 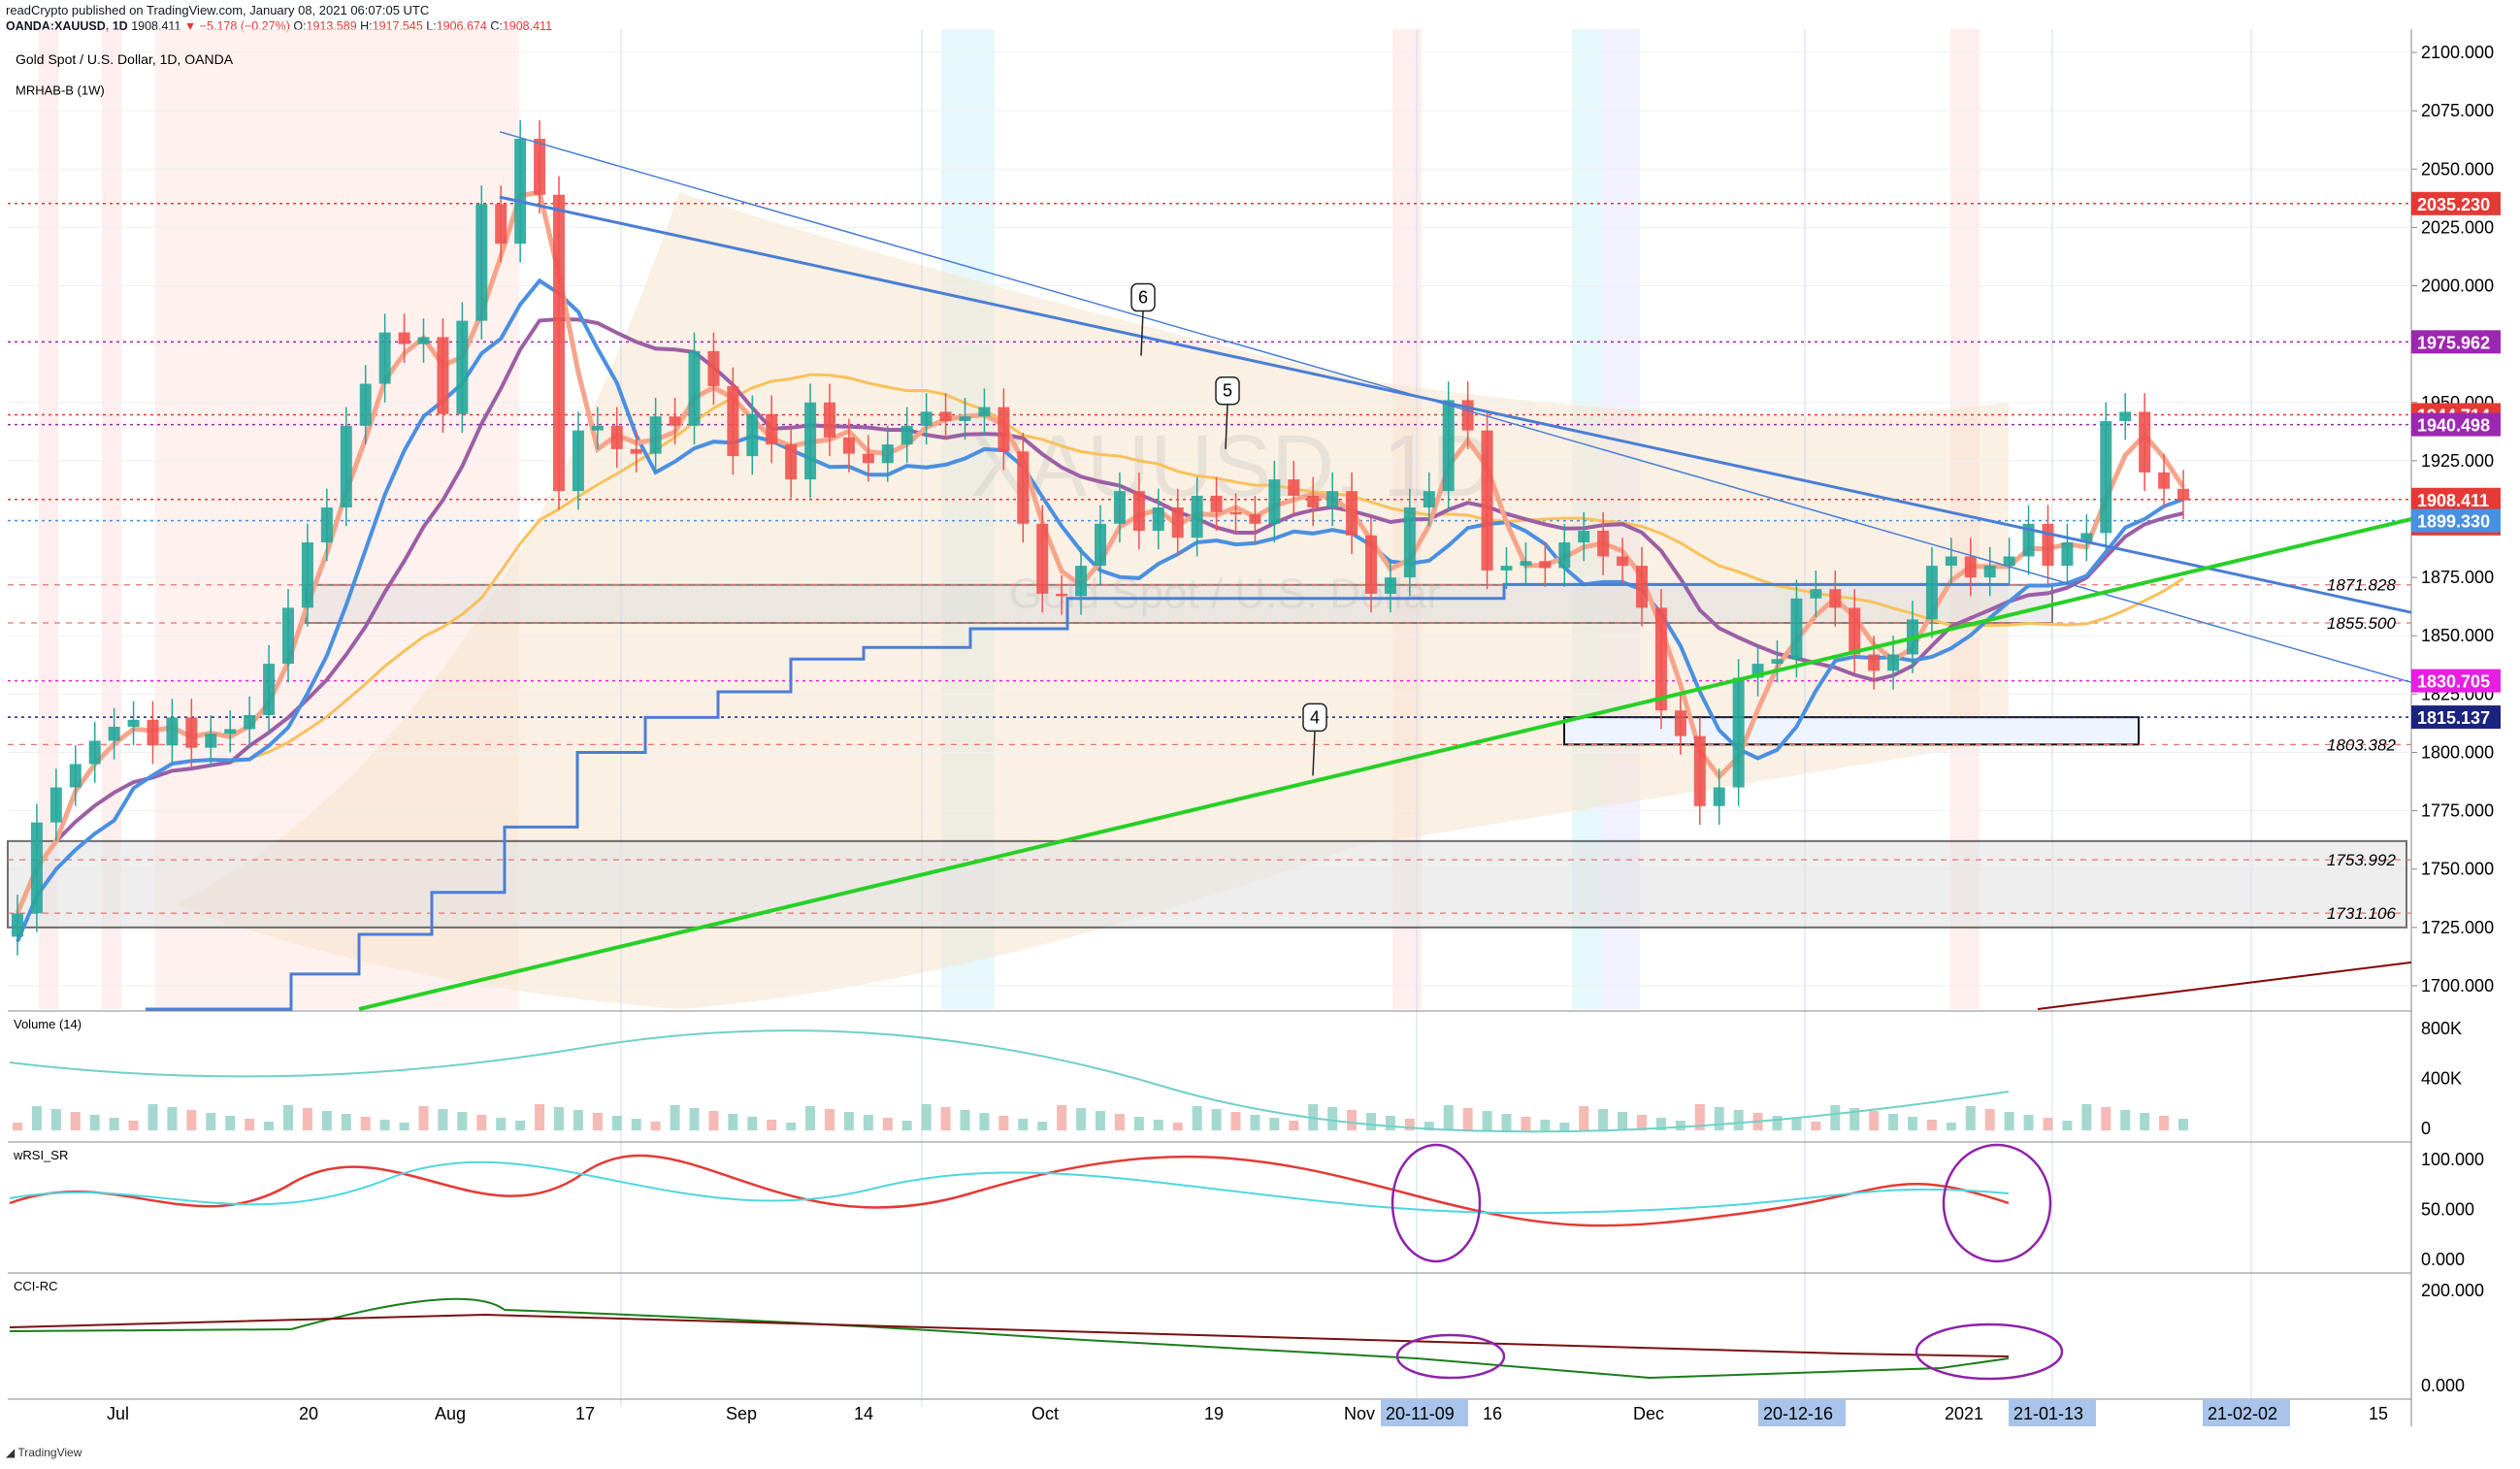 What do you see at coordinates (1232, 467) in the screenshot?
I see `watermark-symbol: XAUUSD, 1D` at bounding box center [1232, 467].